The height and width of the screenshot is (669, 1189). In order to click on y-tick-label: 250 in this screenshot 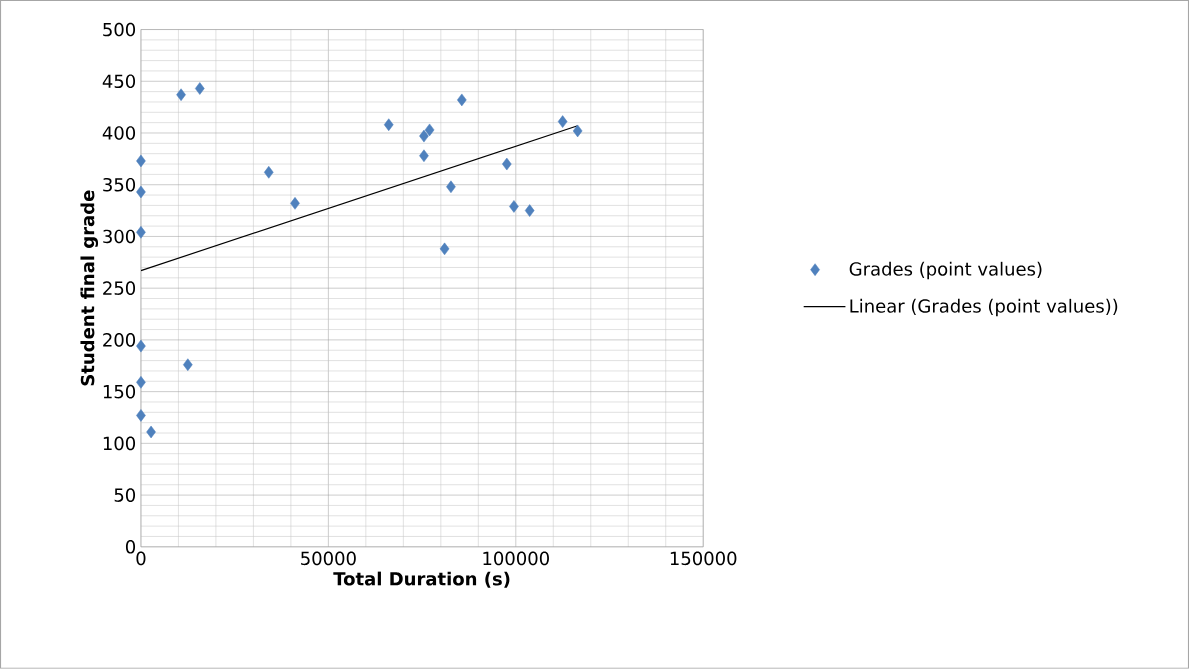, I will do `click(119, 288)`.